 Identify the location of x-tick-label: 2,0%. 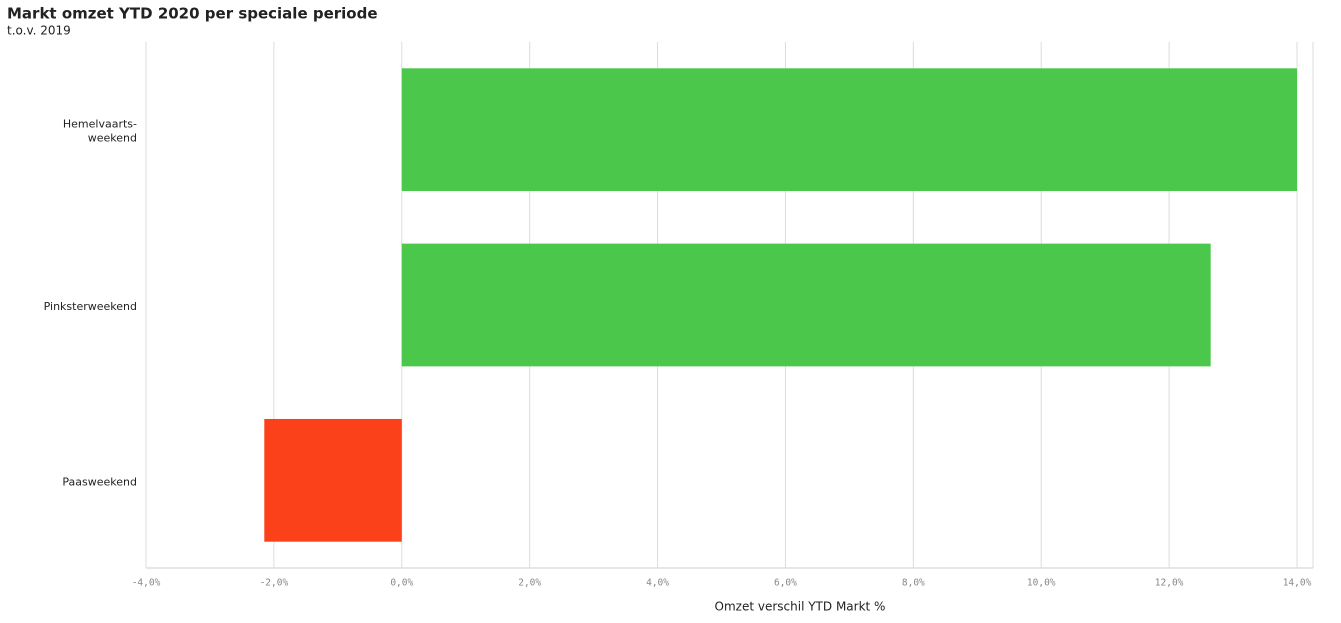
(529, 583).